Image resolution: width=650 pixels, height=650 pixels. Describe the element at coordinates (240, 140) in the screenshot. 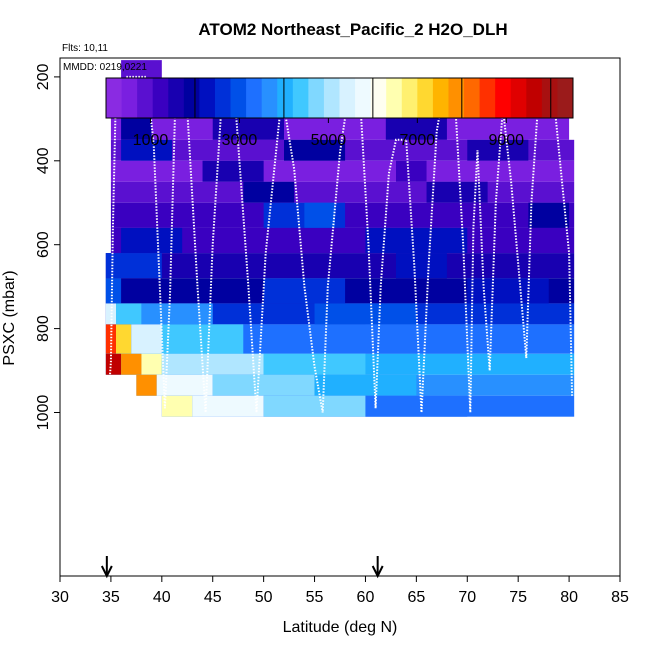

I see `colorbar-tick-label: 3000` at that location.